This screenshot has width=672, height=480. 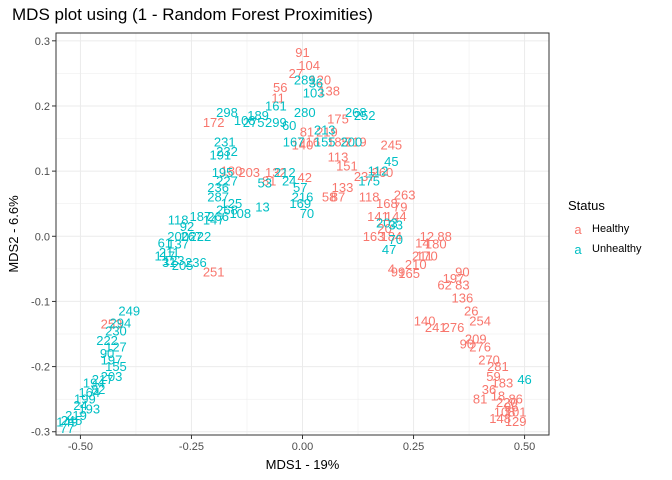 I want to click on point-label-healthy: 183, so click(x=503, y=382).